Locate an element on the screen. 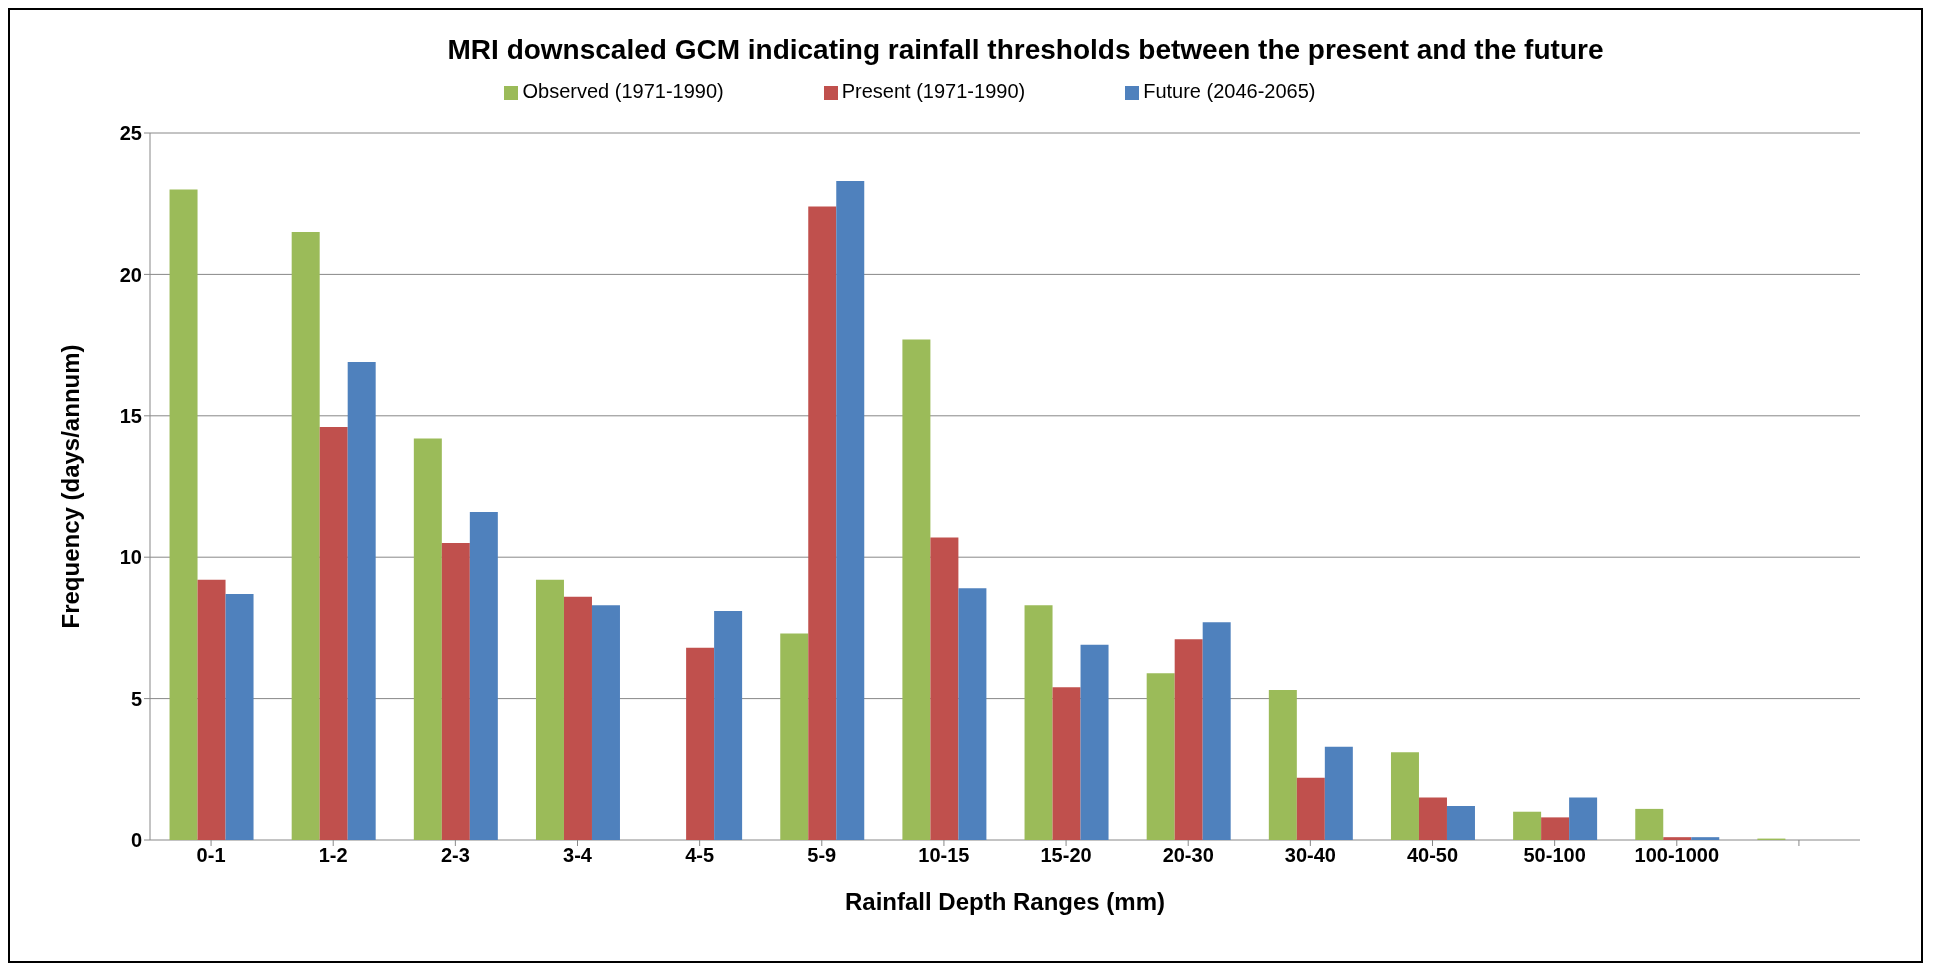 Image resolution: width=1939 pixels, height=976 pixels. x-tick-label: 0-1 is located at coordinates (211, 855).